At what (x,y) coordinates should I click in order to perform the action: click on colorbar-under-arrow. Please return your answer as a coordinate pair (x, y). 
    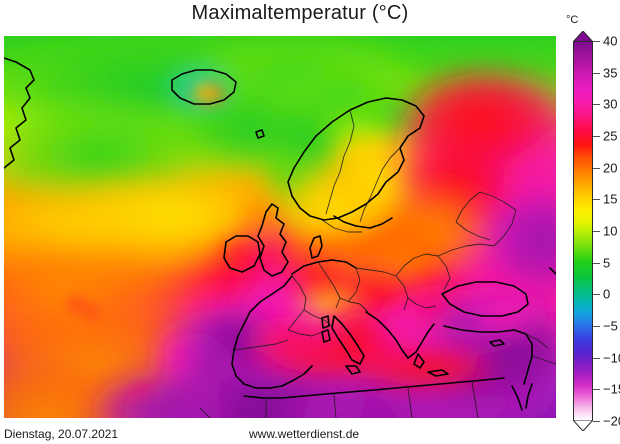
    Looking at the image, I should click on (583, 425).